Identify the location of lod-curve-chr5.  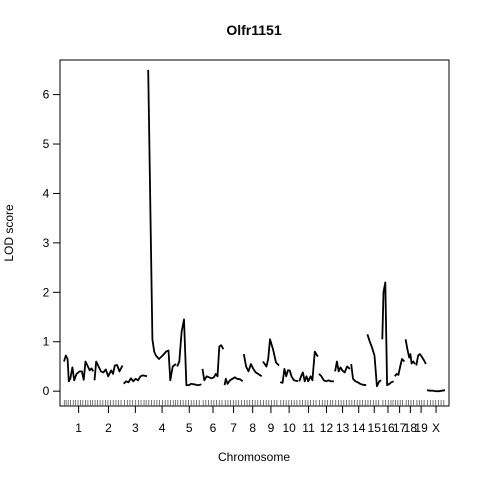
(189, 352).